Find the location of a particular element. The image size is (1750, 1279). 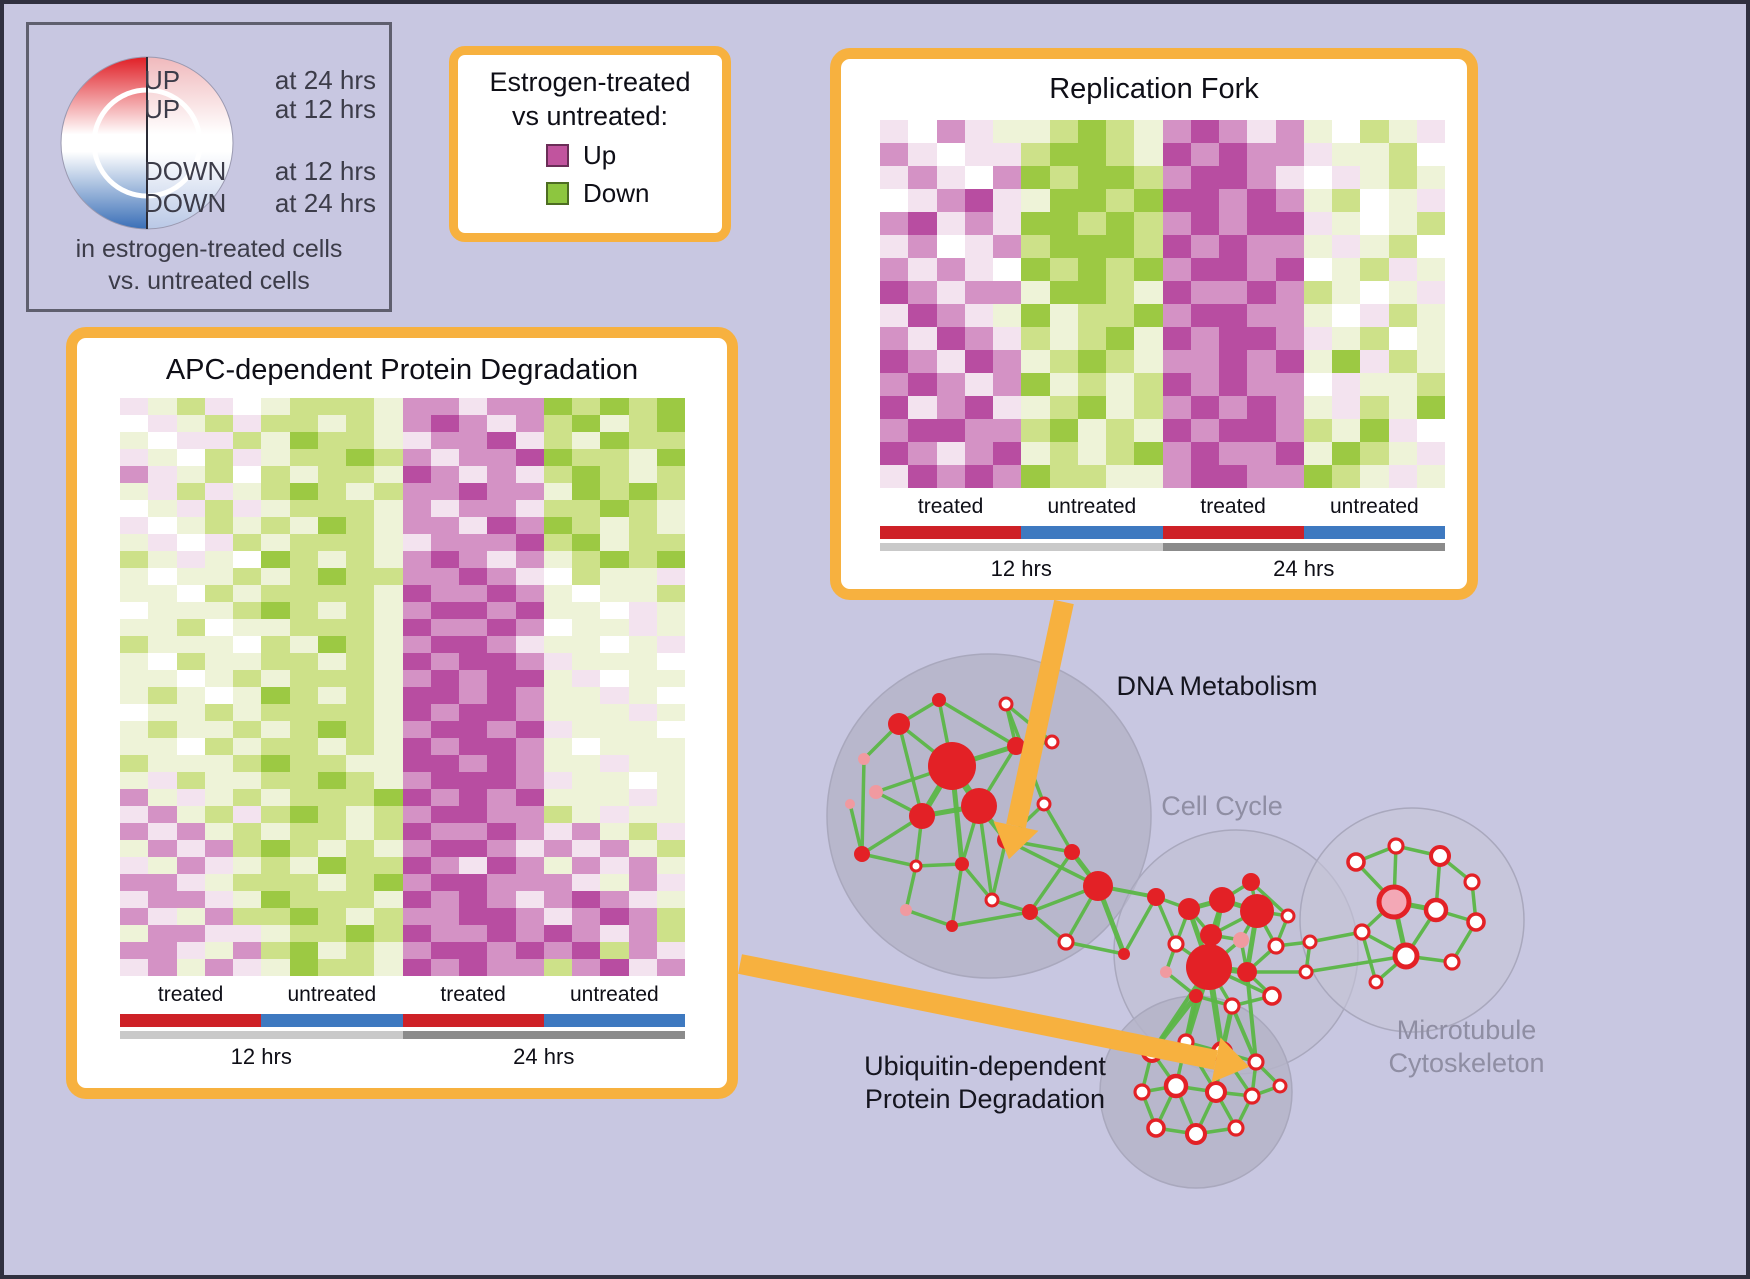

network-node-a3 is located at coordinates (979, 806).